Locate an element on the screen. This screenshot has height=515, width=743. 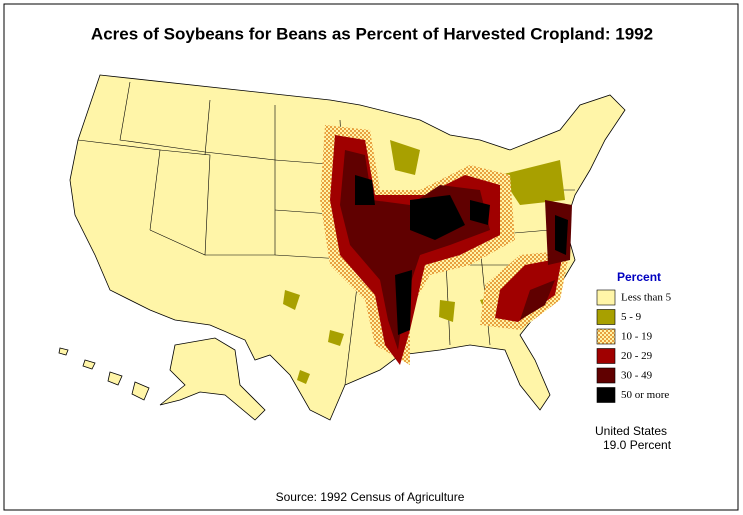
legend-label: Less than 5 is located at coordinates (646, 298).